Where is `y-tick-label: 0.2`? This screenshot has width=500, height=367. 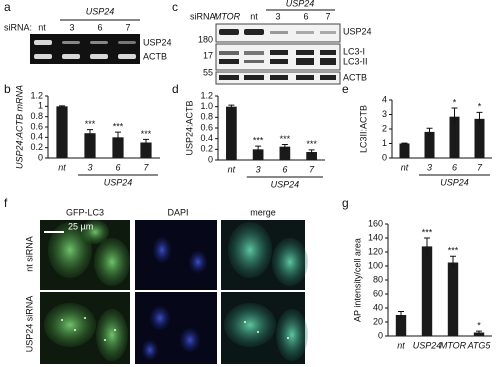 y-tick-label: 0.2 is located at coordinates (206, 149).